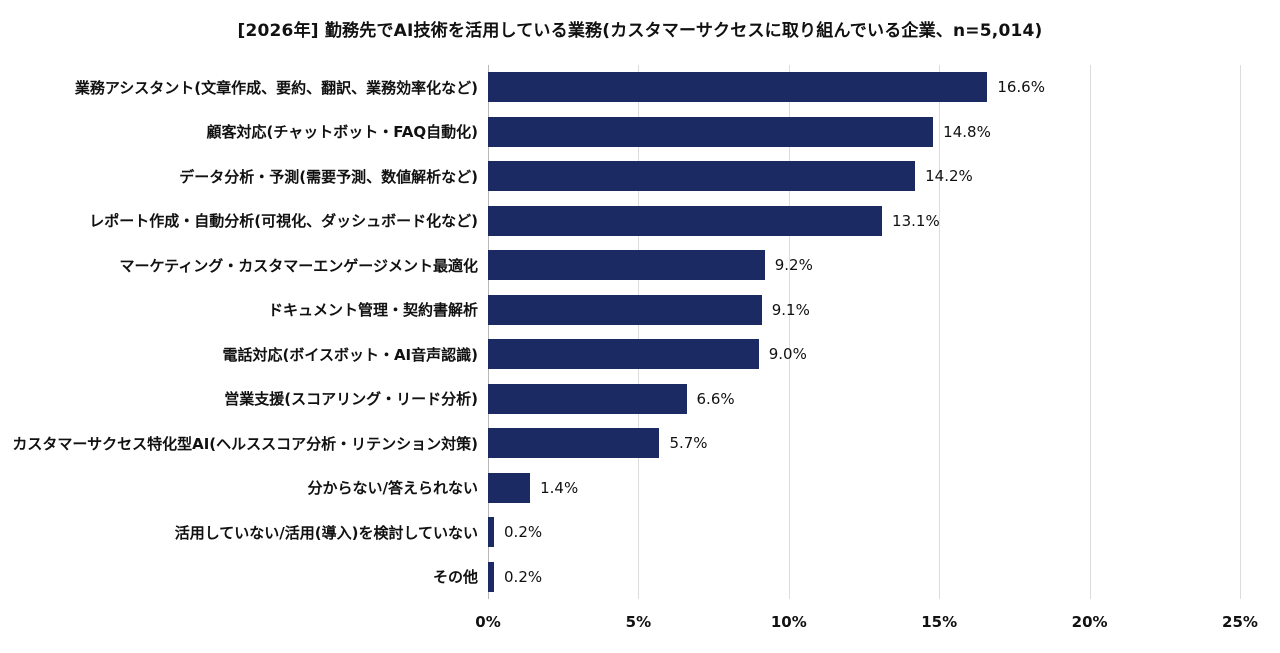 The width and height of the screenshot is (1280, 653). Describe the element at coordinates (788, 622) in the screenshot. I see `x-tick-label: 10%` at that location.